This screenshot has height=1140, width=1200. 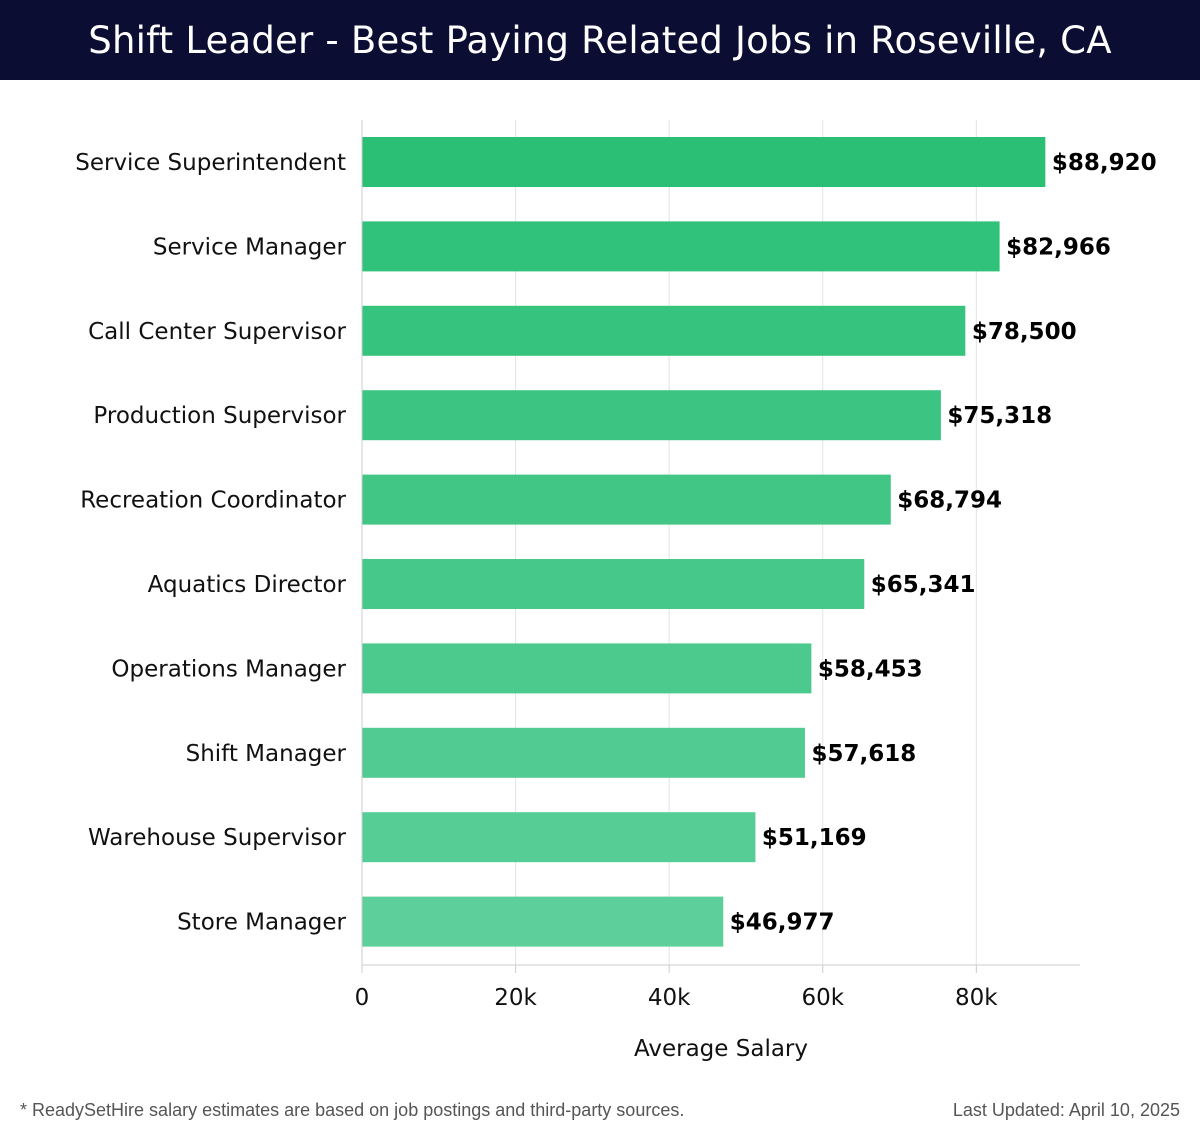 I want to click on value-label: $46,977, so click(x=782, y=923).